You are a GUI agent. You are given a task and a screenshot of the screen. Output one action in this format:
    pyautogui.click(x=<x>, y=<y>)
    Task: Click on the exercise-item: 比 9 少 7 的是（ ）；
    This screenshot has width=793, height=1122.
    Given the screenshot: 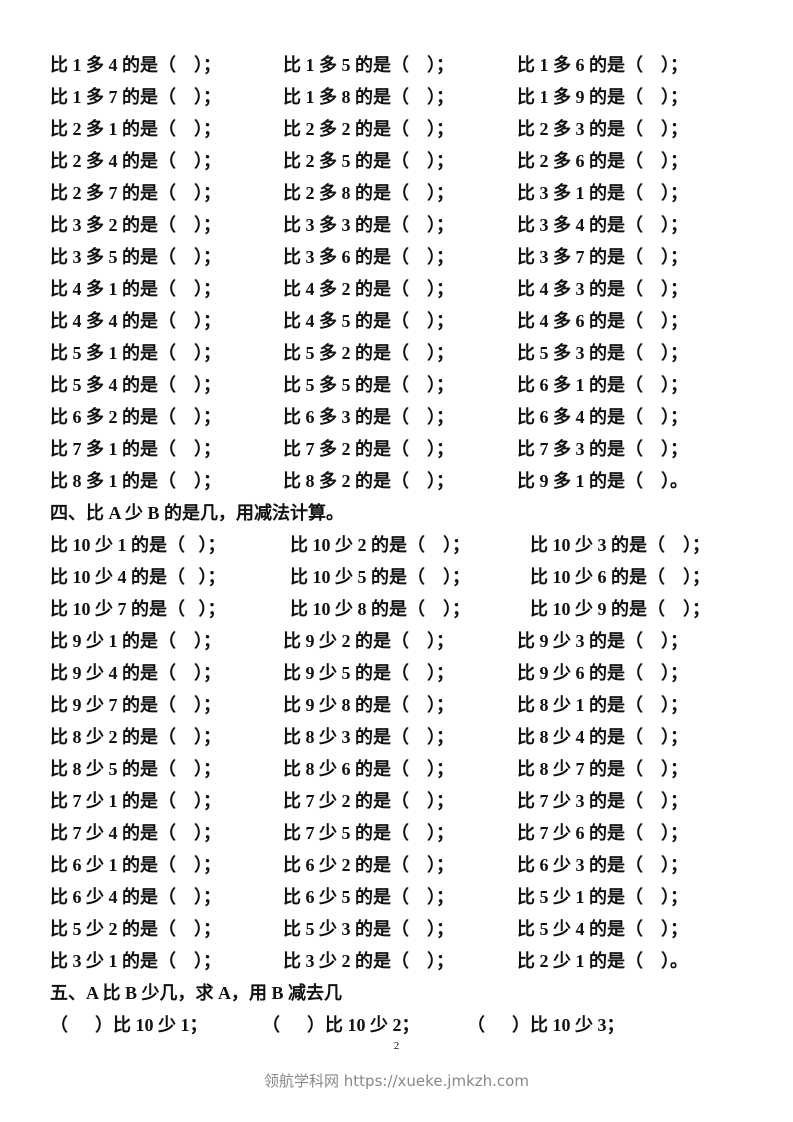 What is the action you would take?
    pyautogui.click(x=135, y=705)
    